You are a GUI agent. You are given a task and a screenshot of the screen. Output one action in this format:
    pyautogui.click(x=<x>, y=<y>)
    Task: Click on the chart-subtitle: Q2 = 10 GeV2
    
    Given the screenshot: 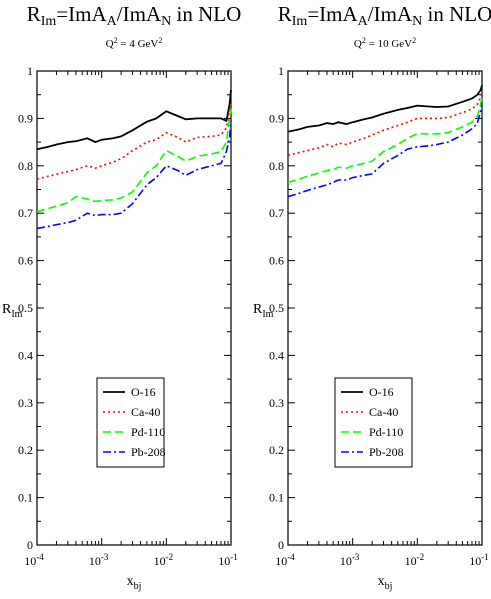 What is the action you would take?
    pyautogui.click(x=385, y=43)
    